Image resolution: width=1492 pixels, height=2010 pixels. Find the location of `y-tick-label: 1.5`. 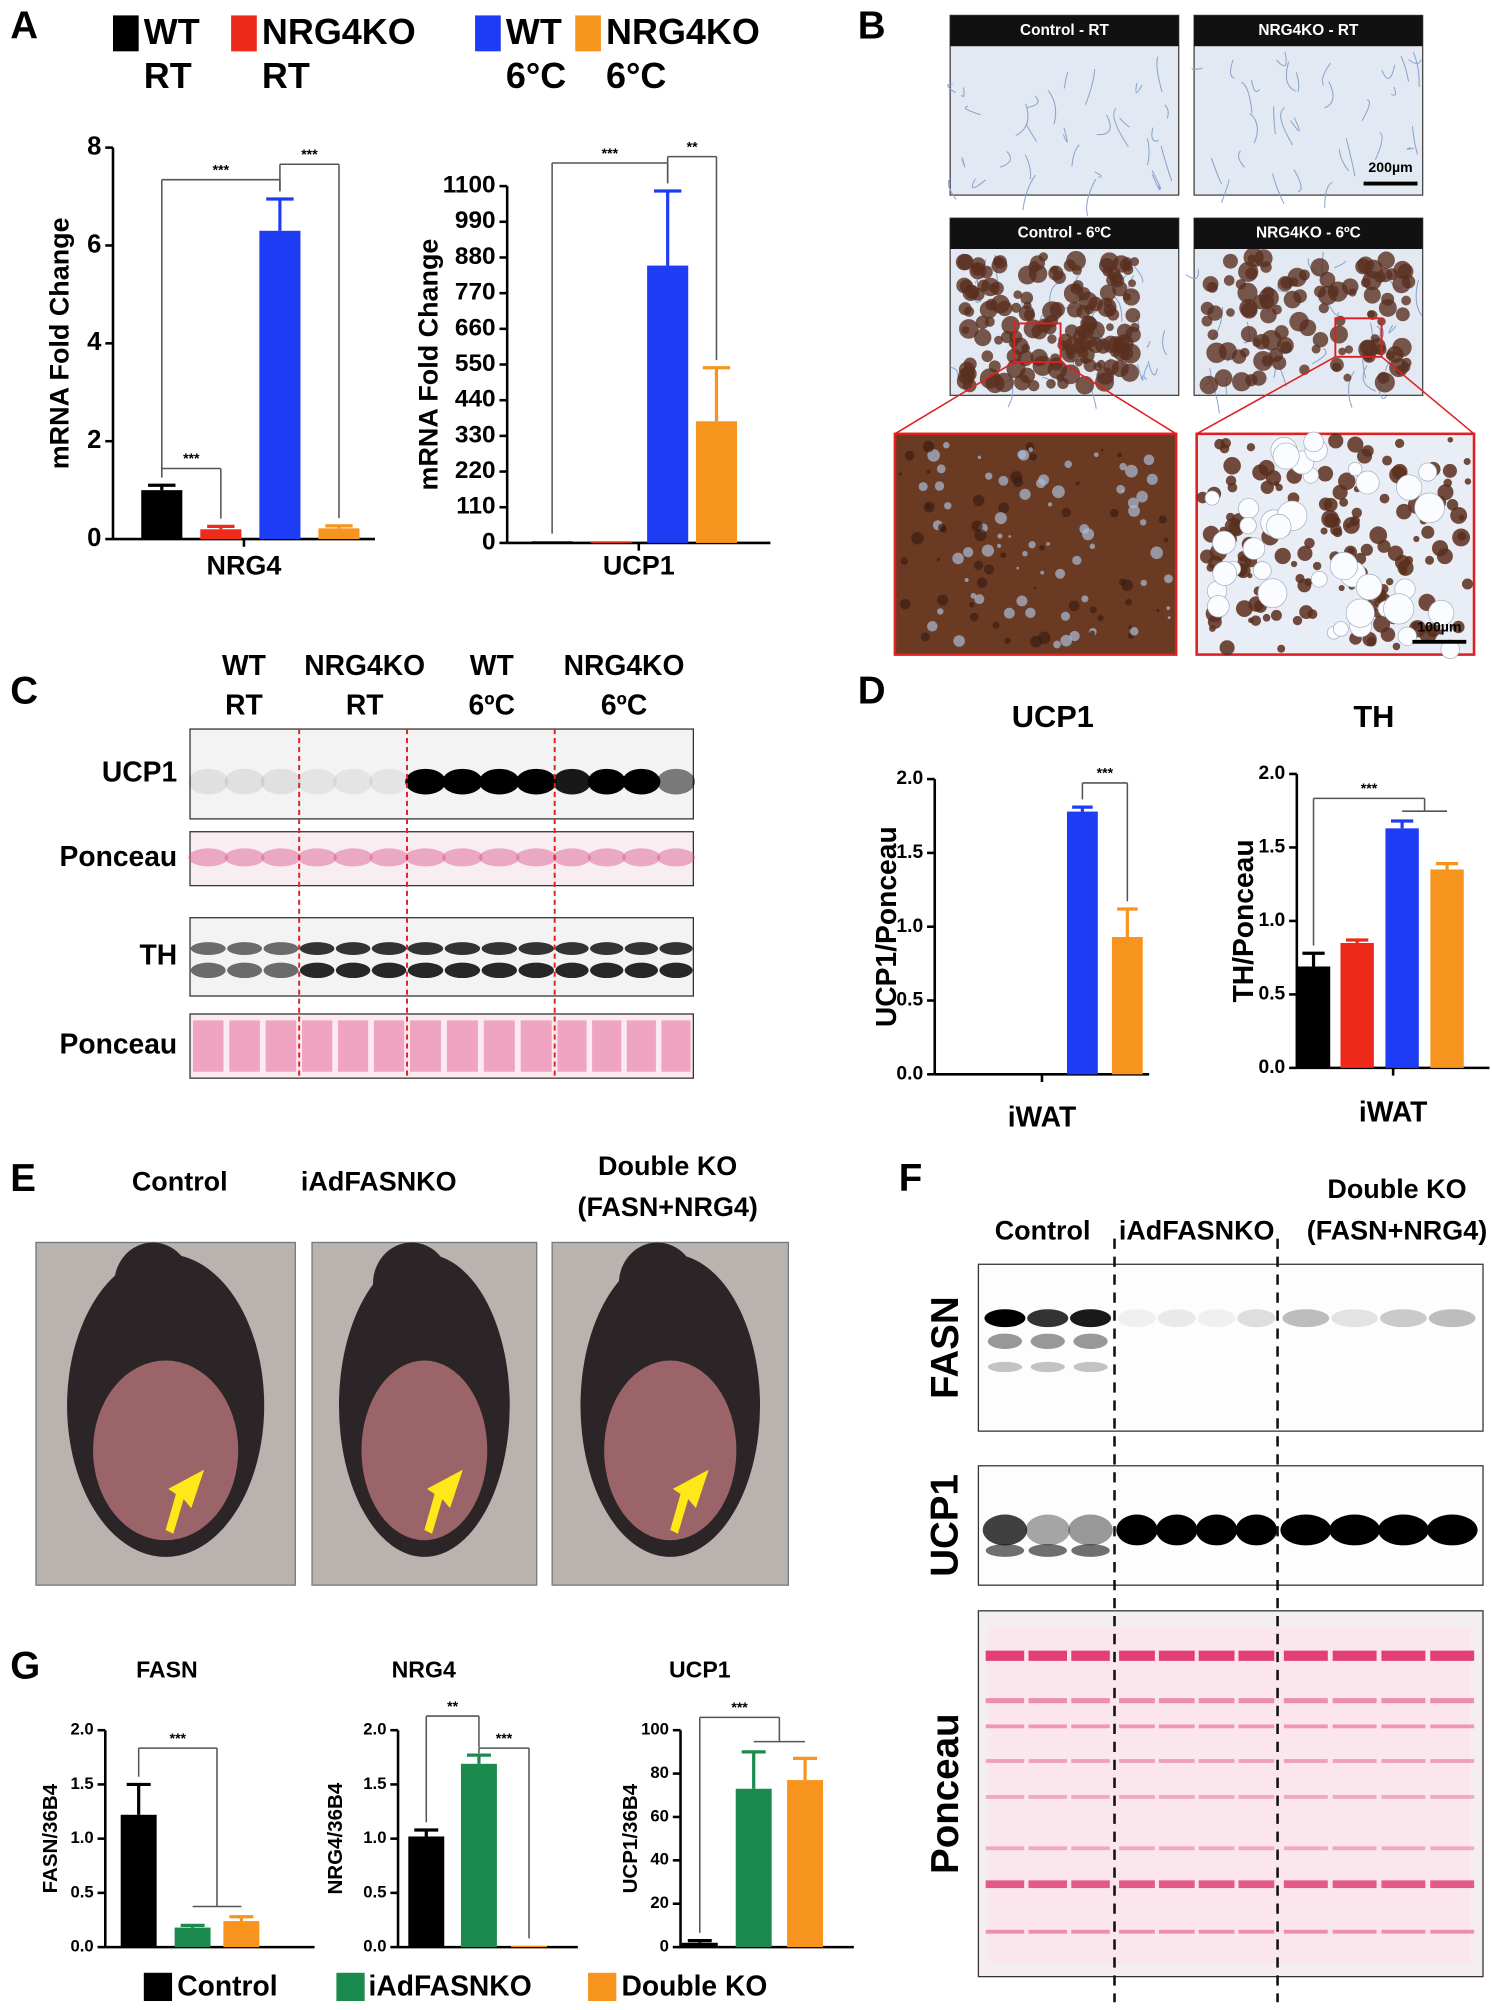

y-tick-label: 1.5 is located at coordinates (909, 852).